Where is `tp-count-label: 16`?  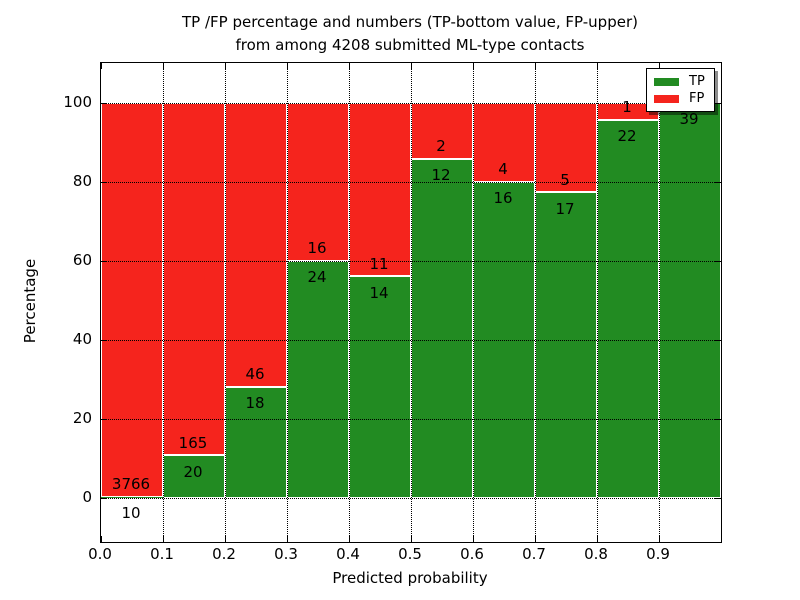 tp-count-label: 16 is located at coordinates (503, 198).